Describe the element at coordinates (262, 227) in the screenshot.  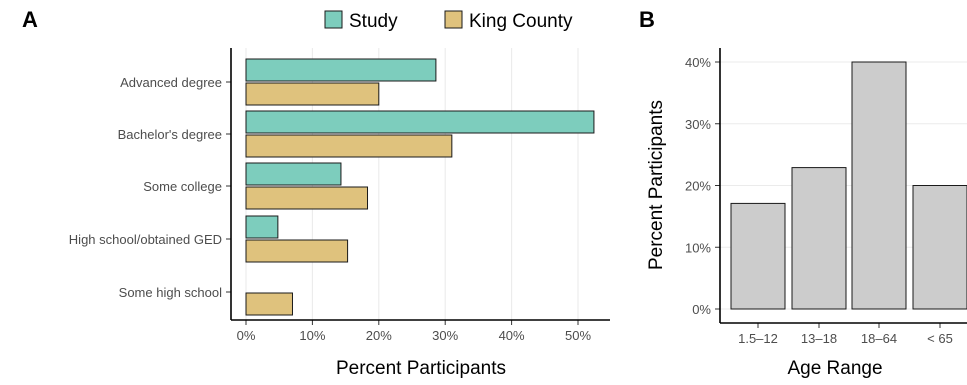
I see `bar-study-high-school-obtained-ged` at that location.